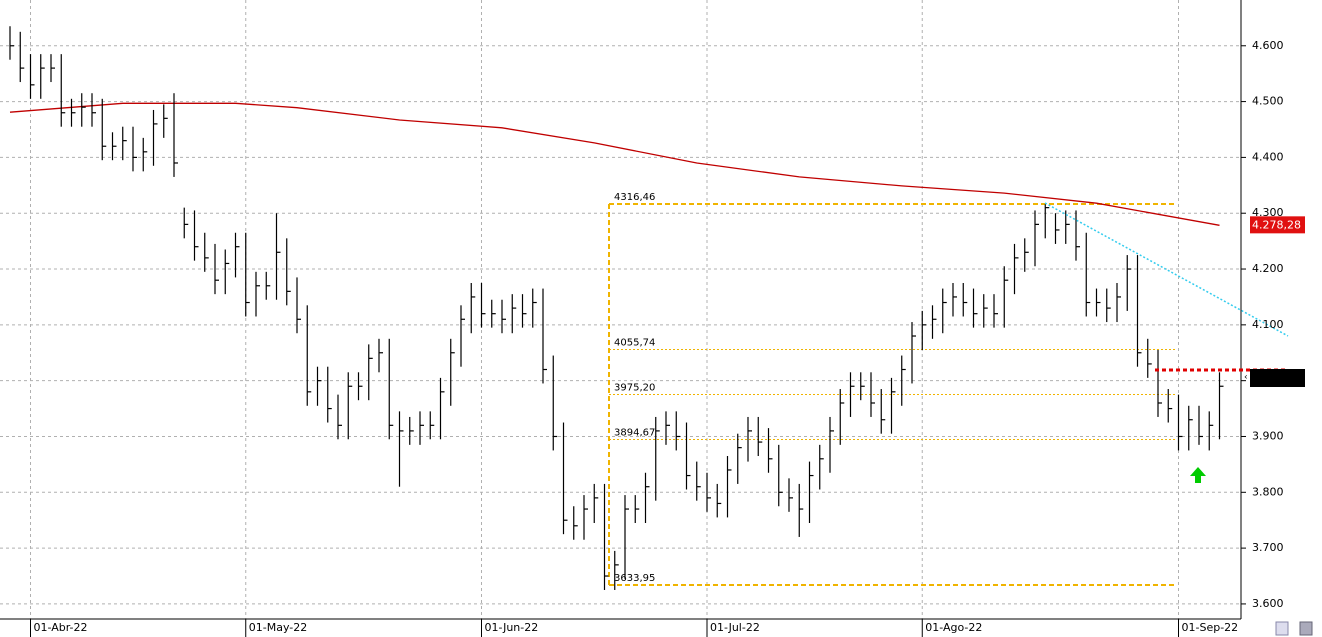 The image size is (1322, 637). Describe the element at coordinates (512, 627) in the screenshot. I see `x-tick-label: 01-Jun-22` at that location.